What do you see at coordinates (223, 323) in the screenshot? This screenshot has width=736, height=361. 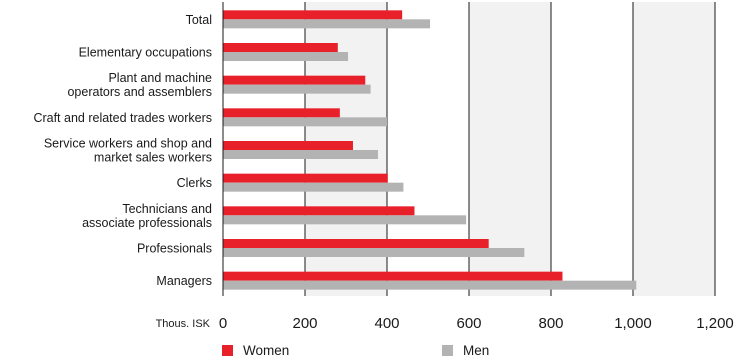 I see `x-tick-label: 0` at bounding box center [223, 323].